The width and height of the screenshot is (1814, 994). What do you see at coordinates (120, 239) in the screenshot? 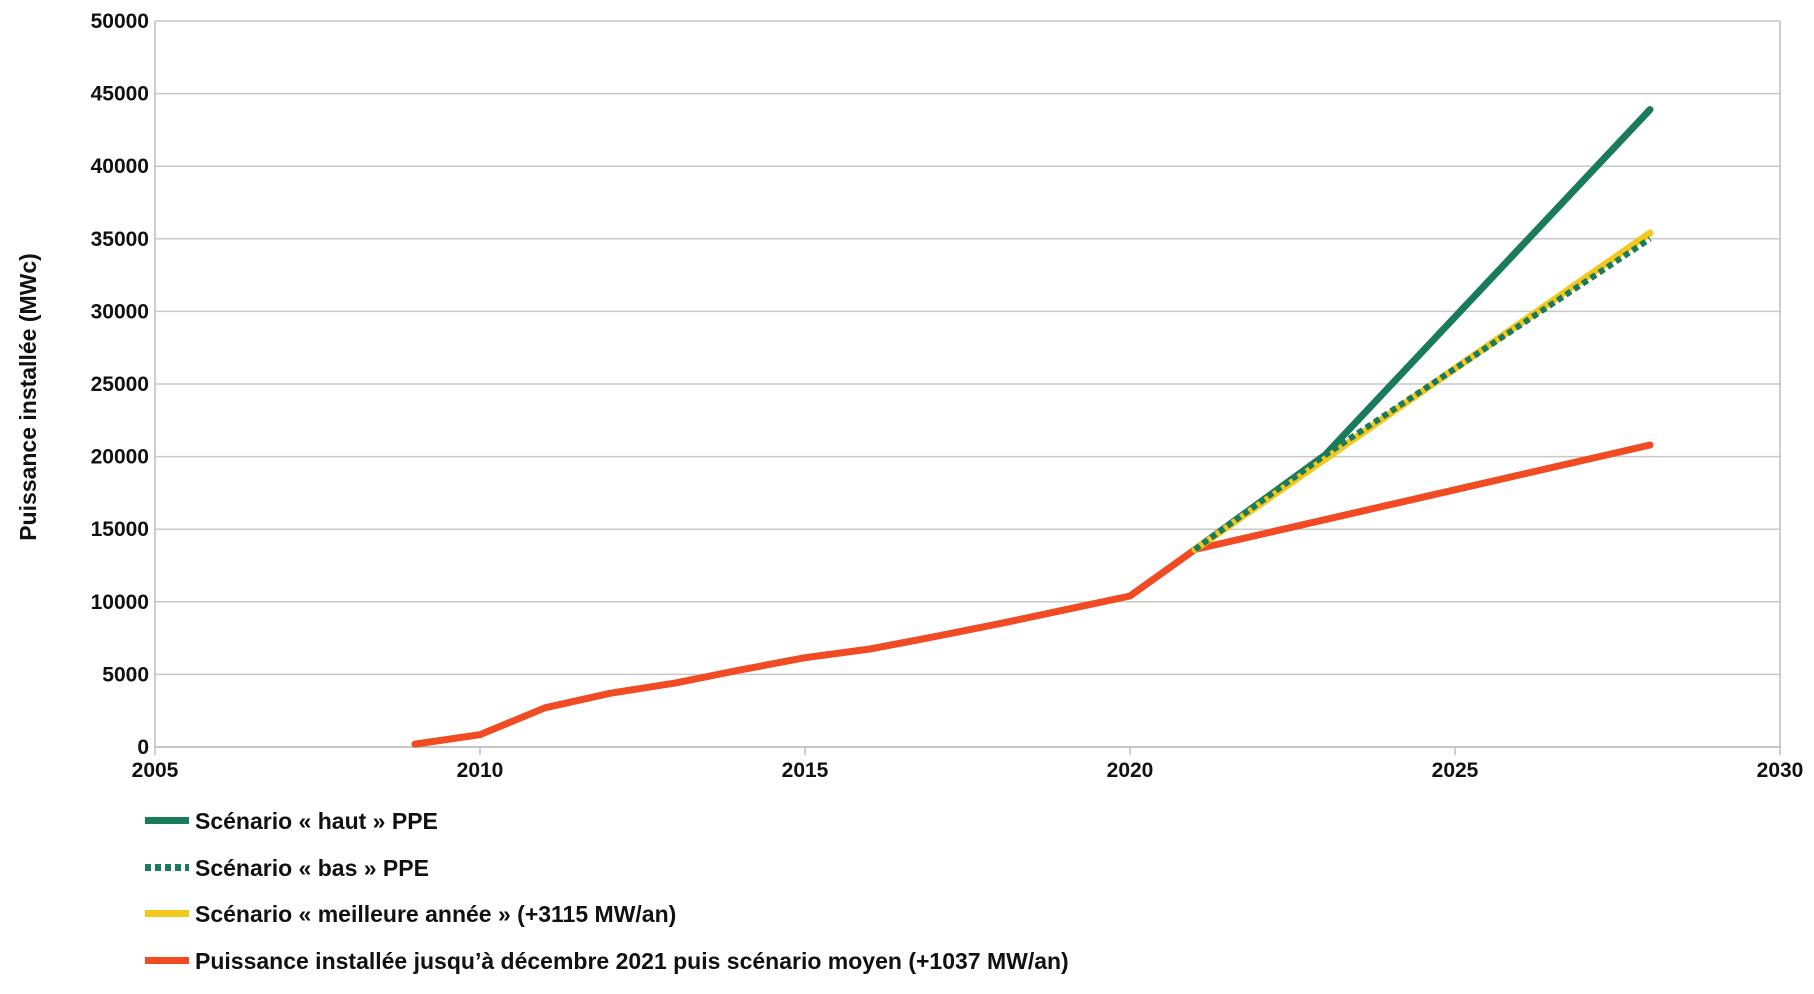
I see `y-tick-label: 35000` at bounding box center [120, 239].